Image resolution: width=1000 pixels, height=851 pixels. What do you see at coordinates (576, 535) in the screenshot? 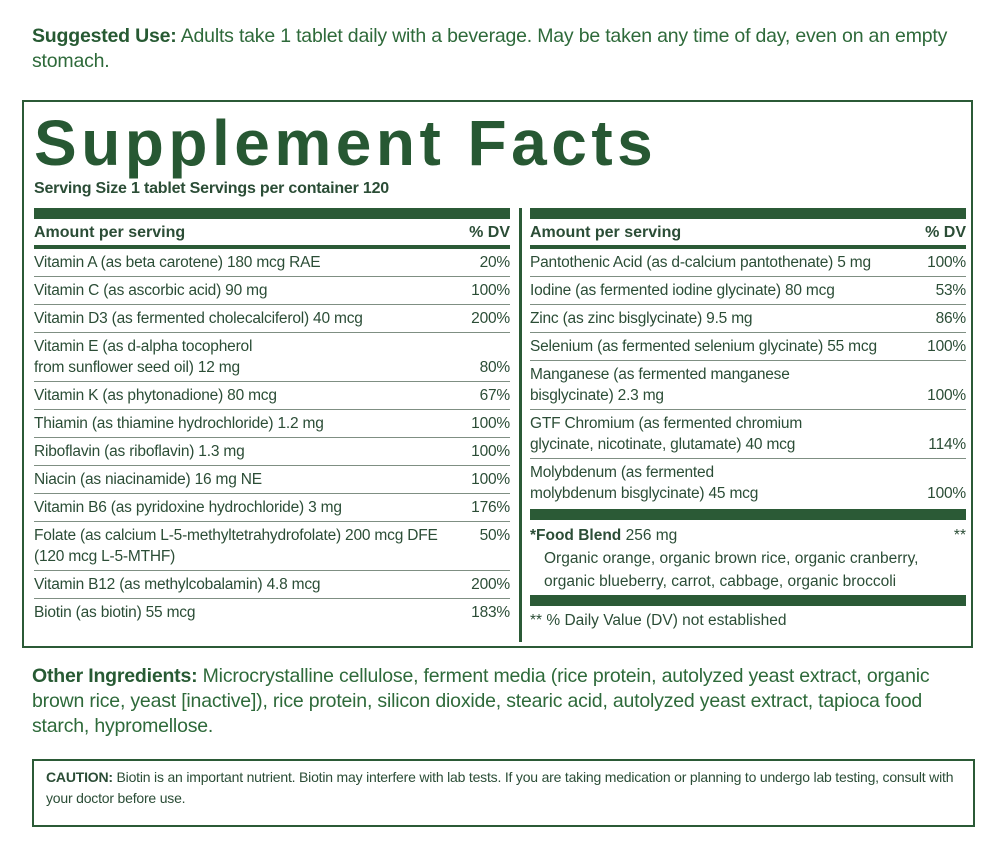
I see `blend-name: *Food Blend` at bounding box center [576, 535].